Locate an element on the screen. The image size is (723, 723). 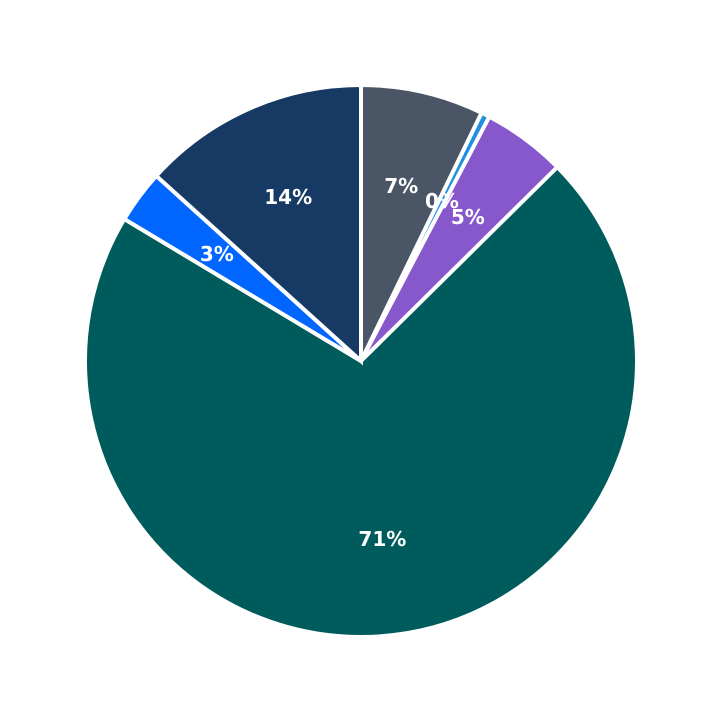
slice-percent-label: 7% is located at coordinates (401, 186).